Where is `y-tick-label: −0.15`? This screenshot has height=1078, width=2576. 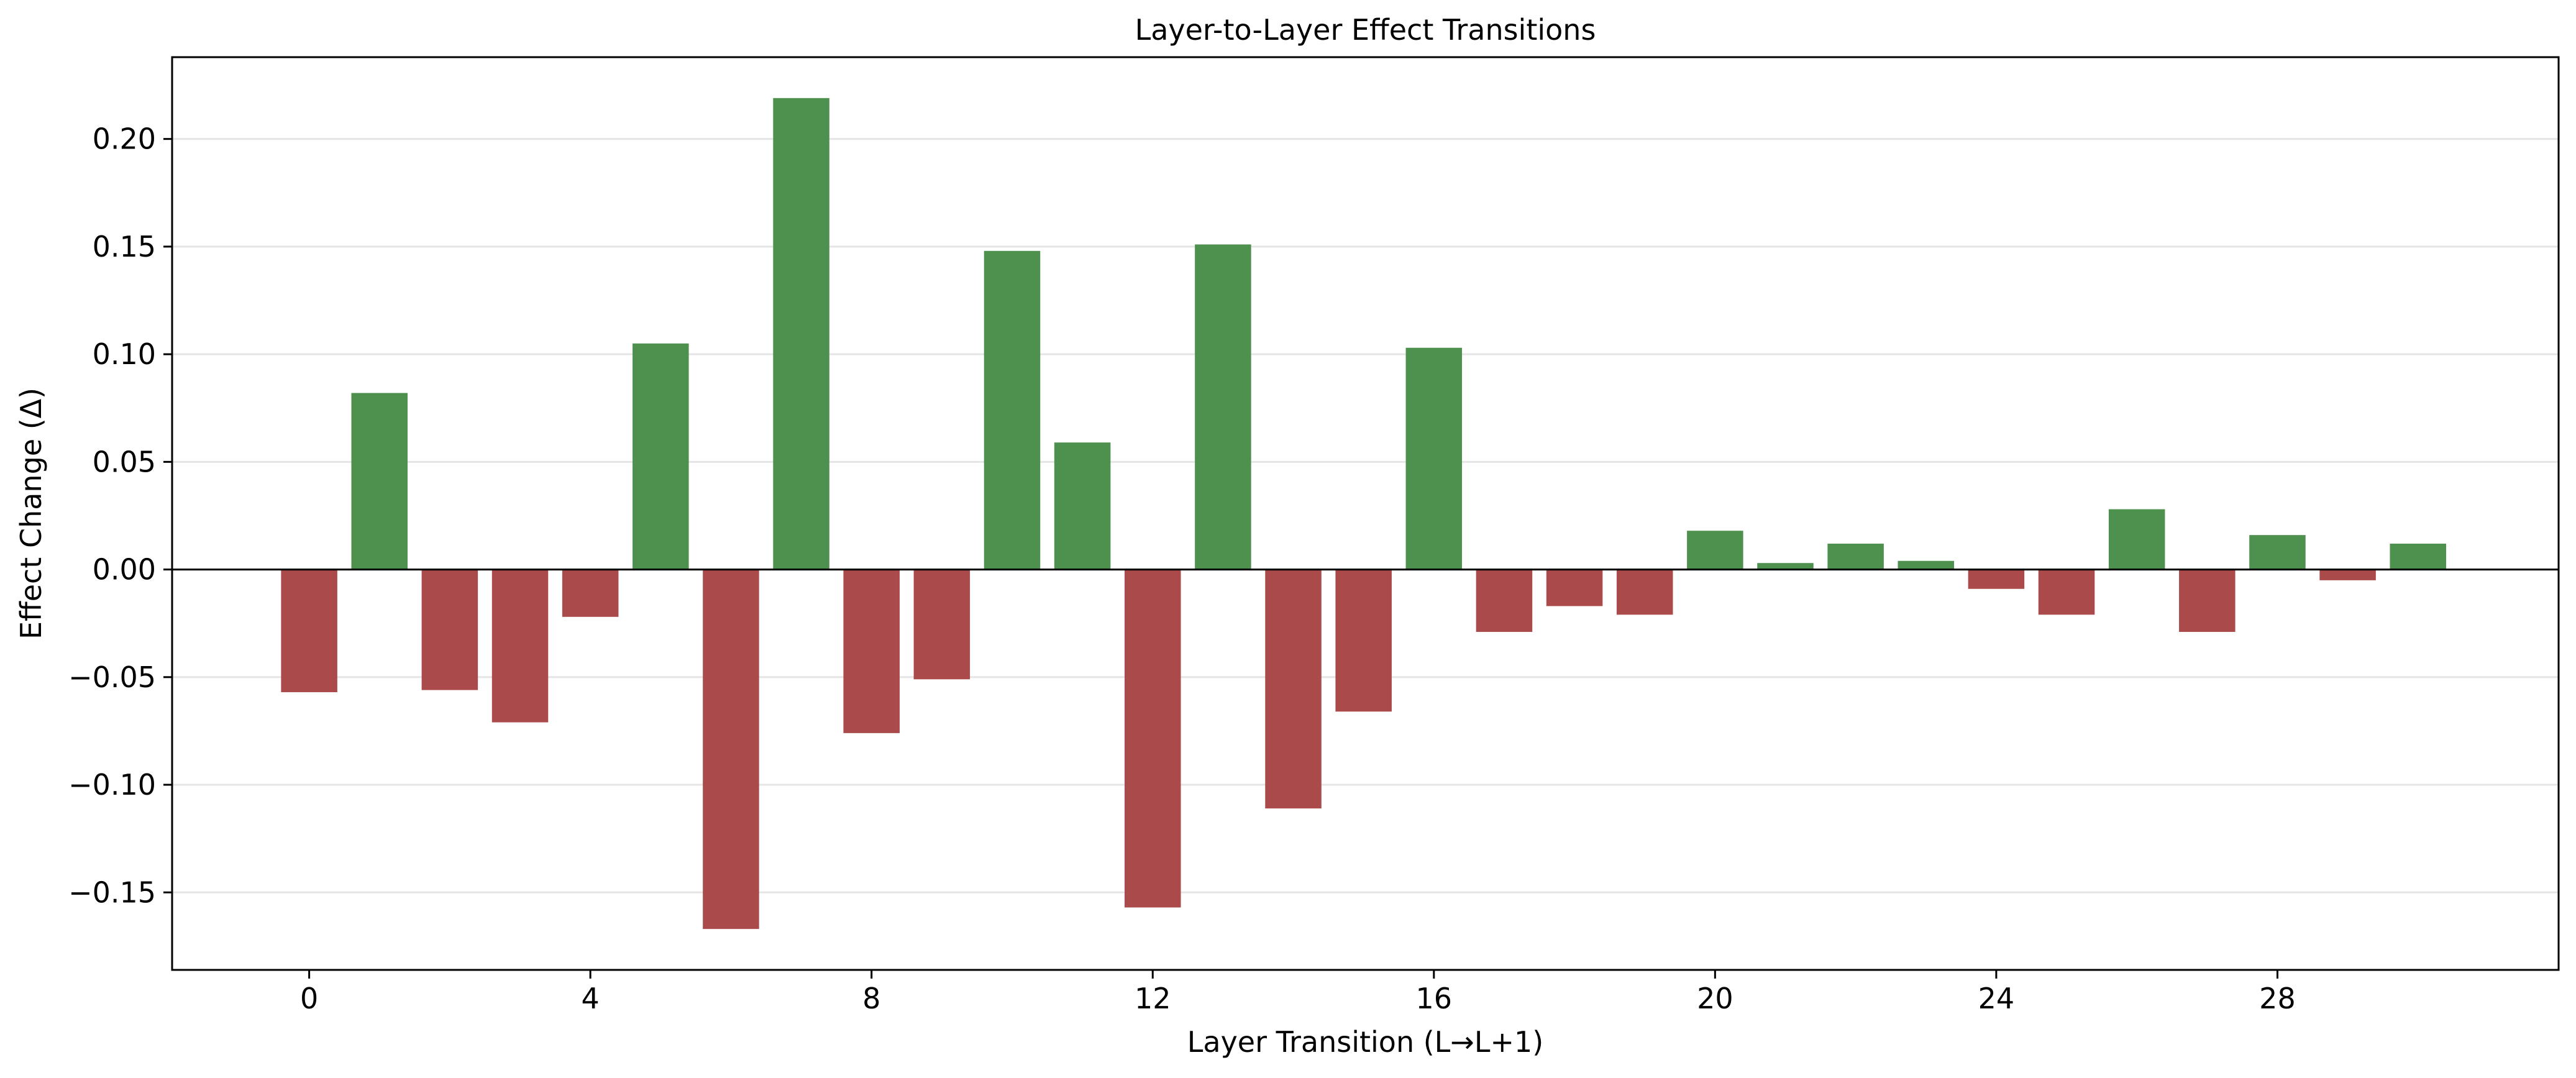 y-tick-label: −0.15 is located at coordinates (112, 892).